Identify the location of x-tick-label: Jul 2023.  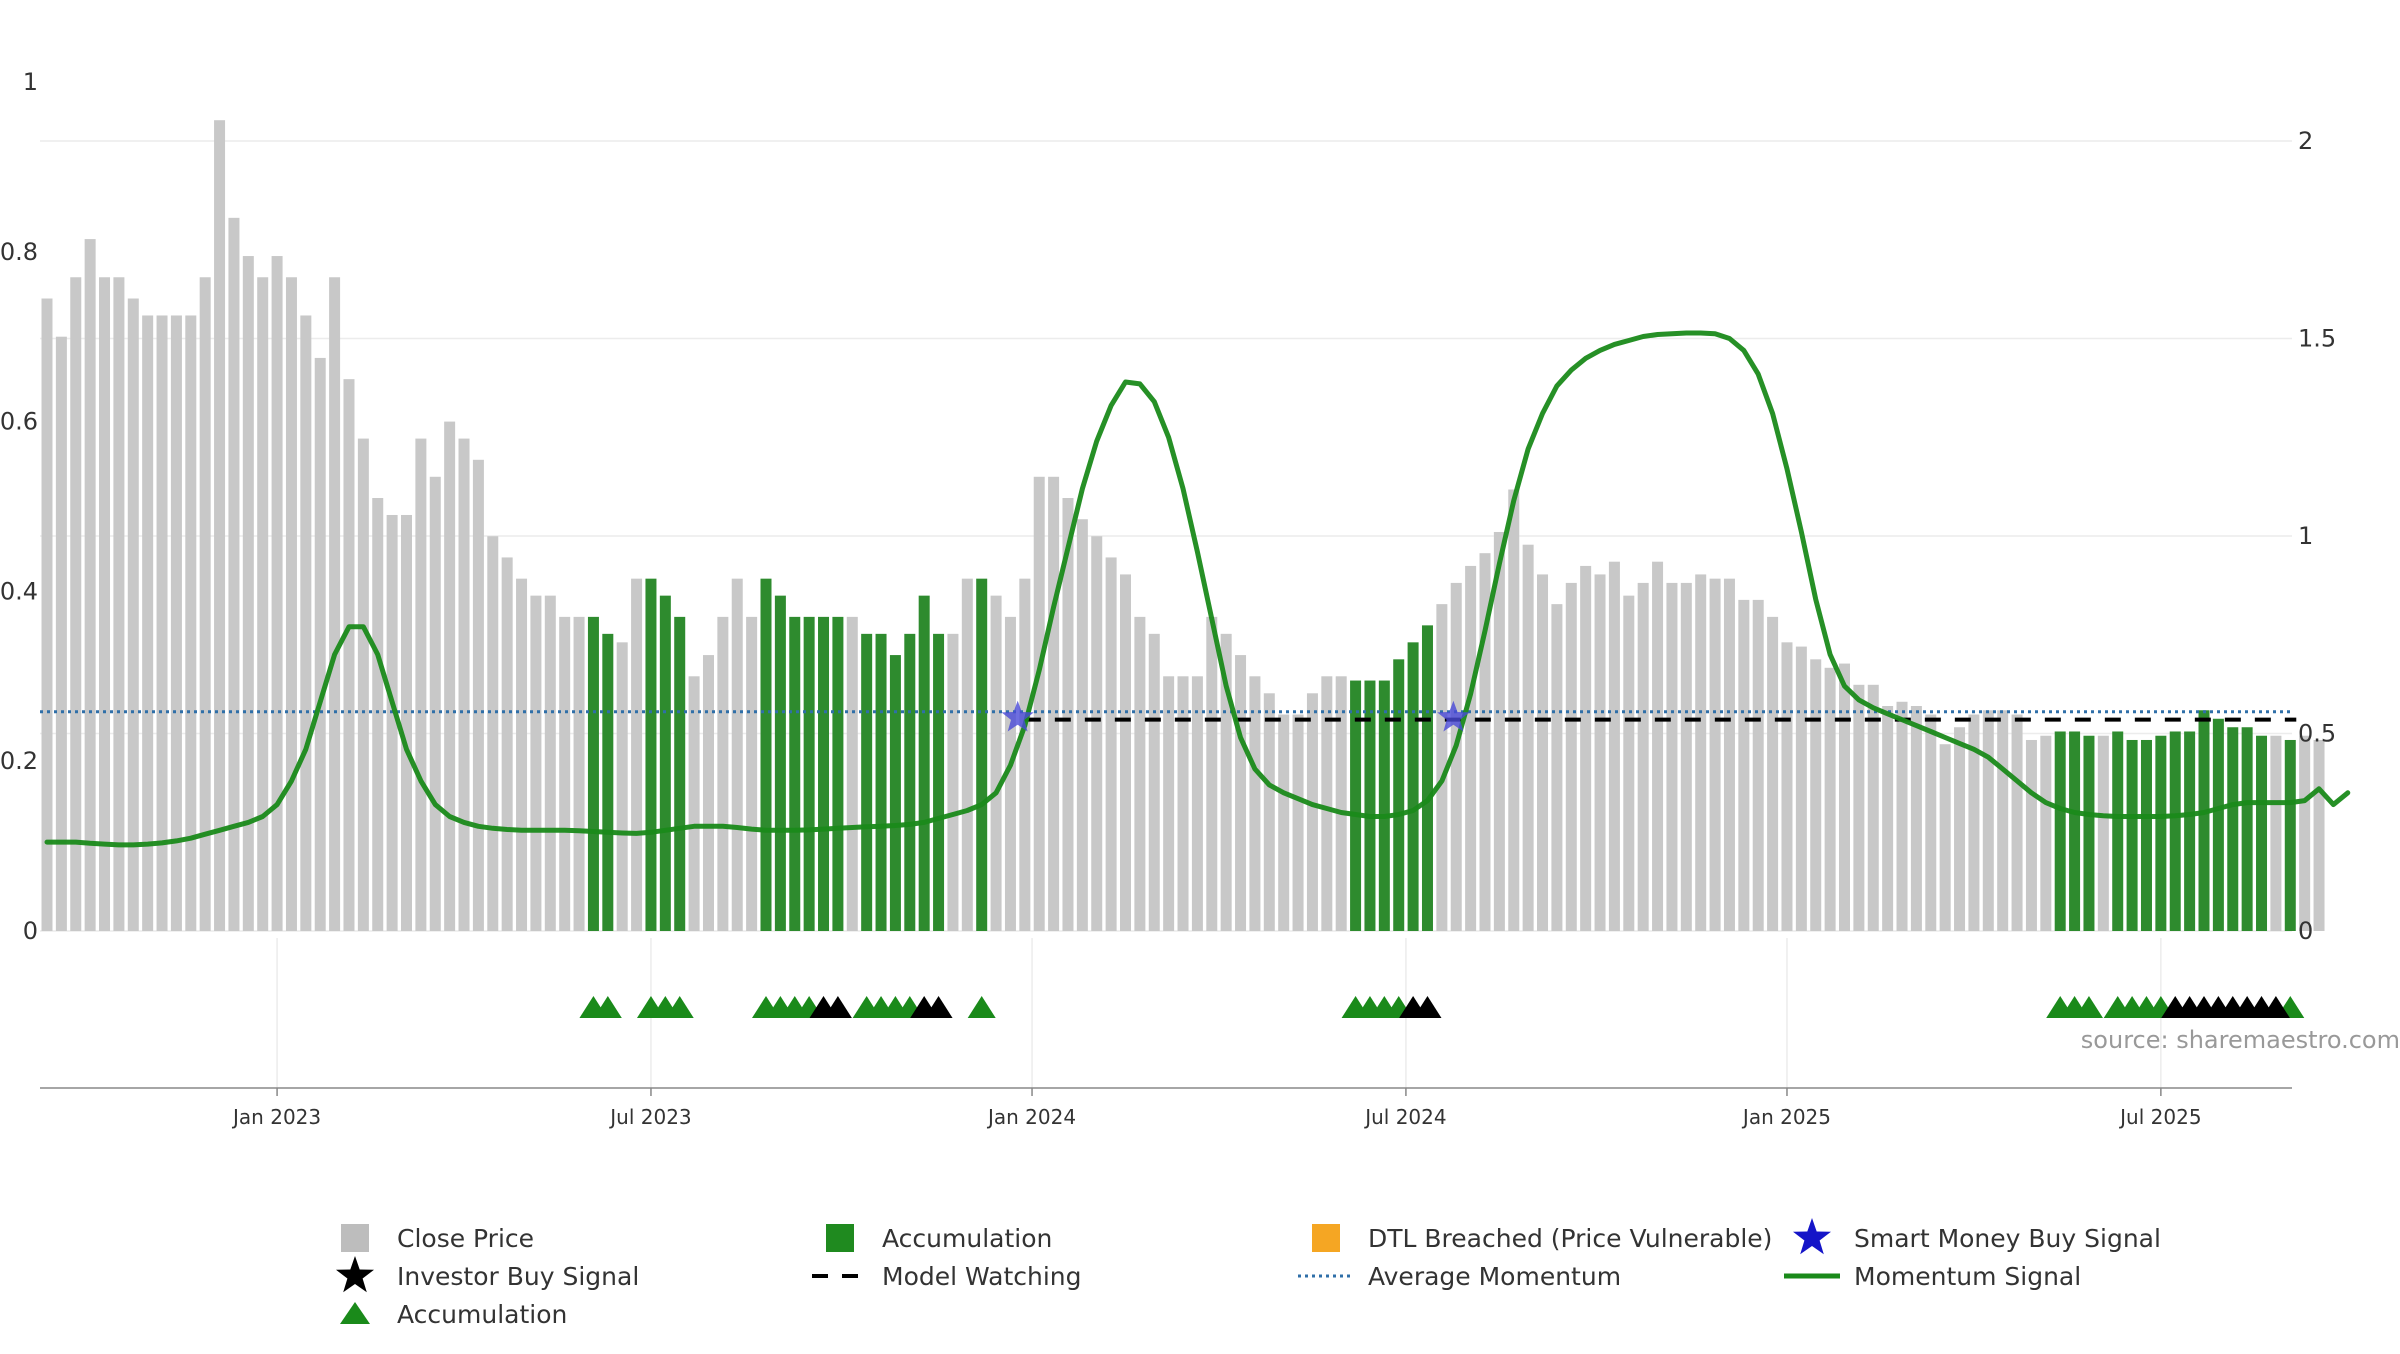
(649, 1117).